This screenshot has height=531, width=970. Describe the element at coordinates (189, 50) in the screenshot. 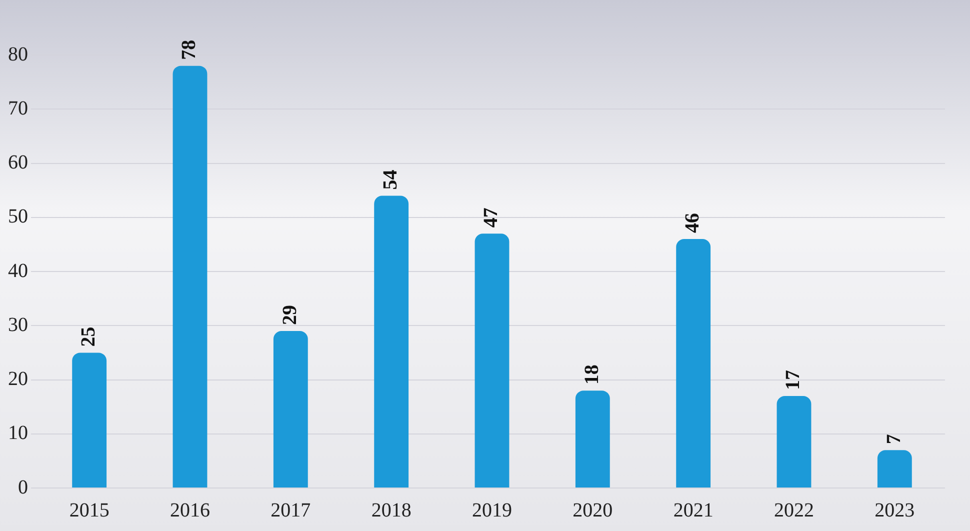

I see `data-label: 78` at that location.